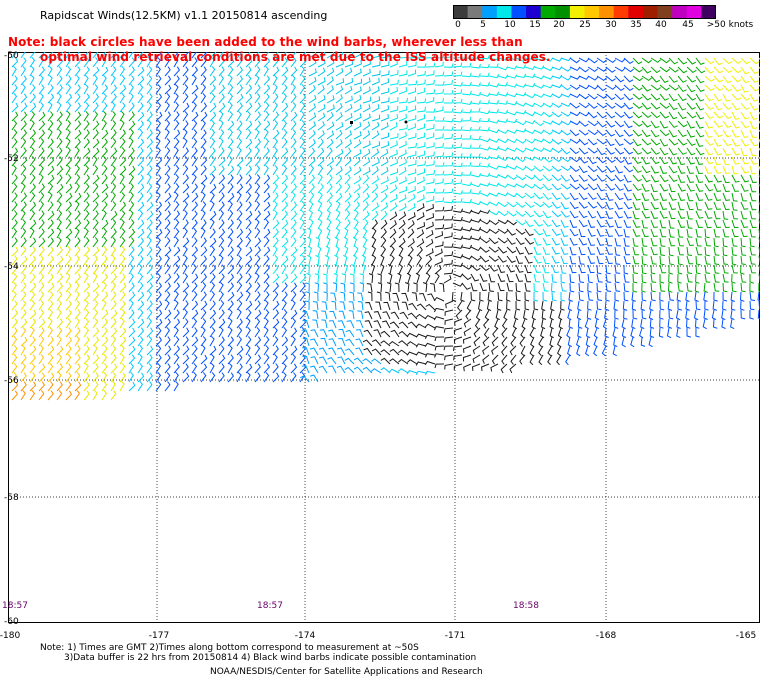 The image size is (760, 688). What do you see at coordinates (636, 12) in the screenshot?
I see `colorbar-swatch` at bounding box center [636, 12].